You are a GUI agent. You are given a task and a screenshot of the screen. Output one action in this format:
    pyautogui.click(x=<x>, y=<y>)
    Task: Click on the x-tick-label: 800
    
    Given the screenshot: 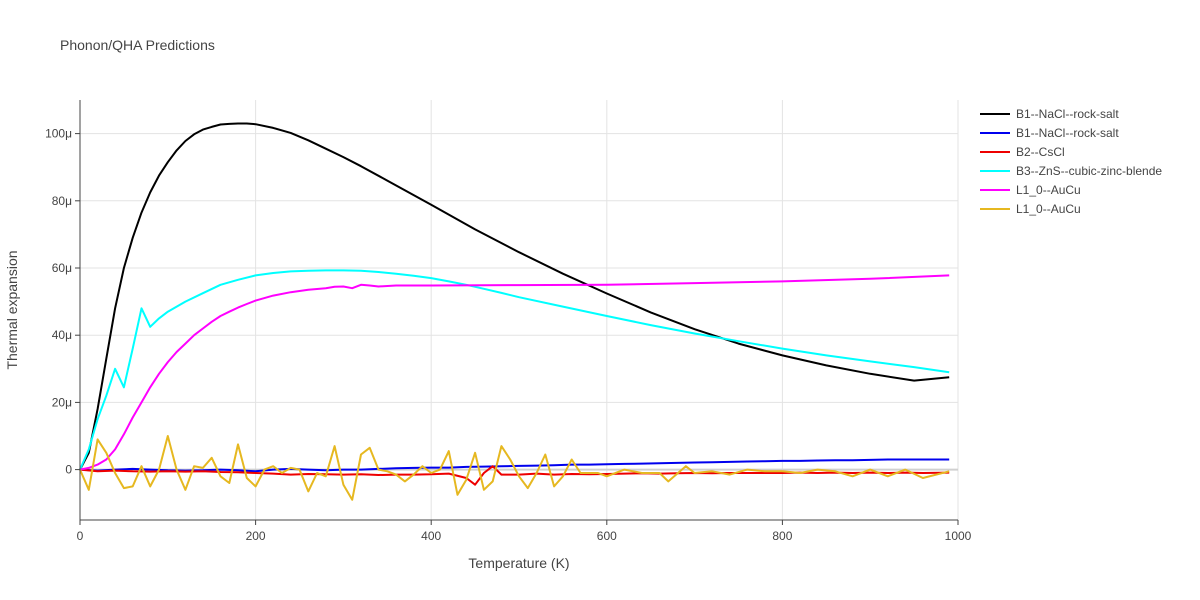 What is the action you would take?
    pyautogui.click(x=782, y=536)
    